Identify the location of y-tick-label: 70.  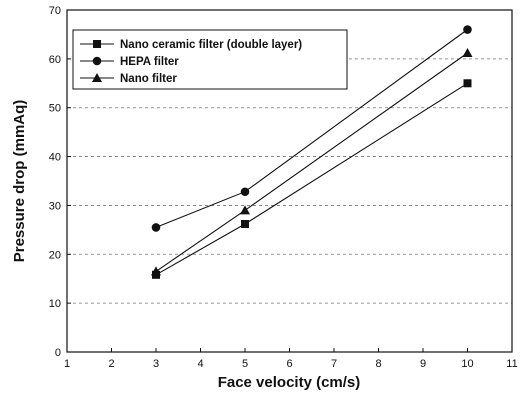
(55, 11).